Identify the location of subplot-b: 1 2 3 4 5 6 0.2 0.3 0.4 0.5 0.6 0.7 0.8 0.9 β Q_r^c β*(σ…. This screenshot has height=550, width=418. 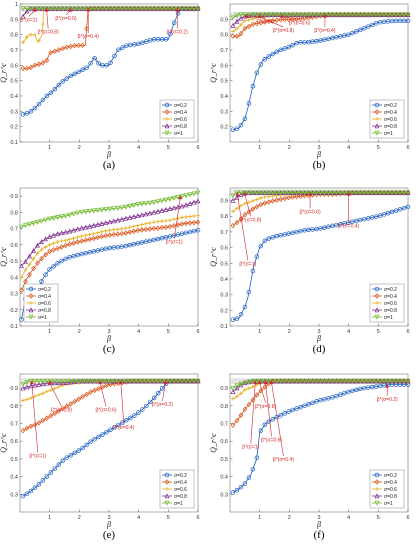
(310, 87).